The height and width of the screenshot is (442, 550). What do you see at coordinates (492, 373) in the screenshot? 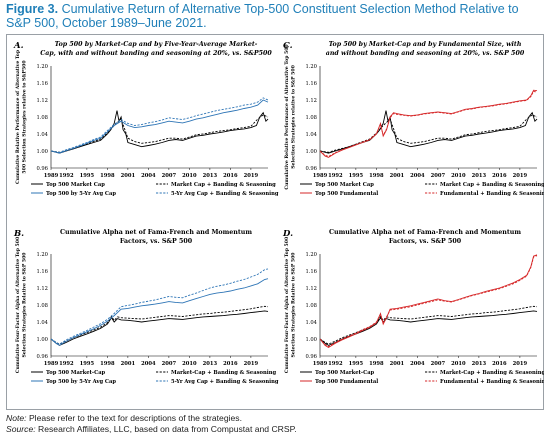
I see `legend-label: Market-Cap + Banding & Seasoning` at bounding box center [492, 373].